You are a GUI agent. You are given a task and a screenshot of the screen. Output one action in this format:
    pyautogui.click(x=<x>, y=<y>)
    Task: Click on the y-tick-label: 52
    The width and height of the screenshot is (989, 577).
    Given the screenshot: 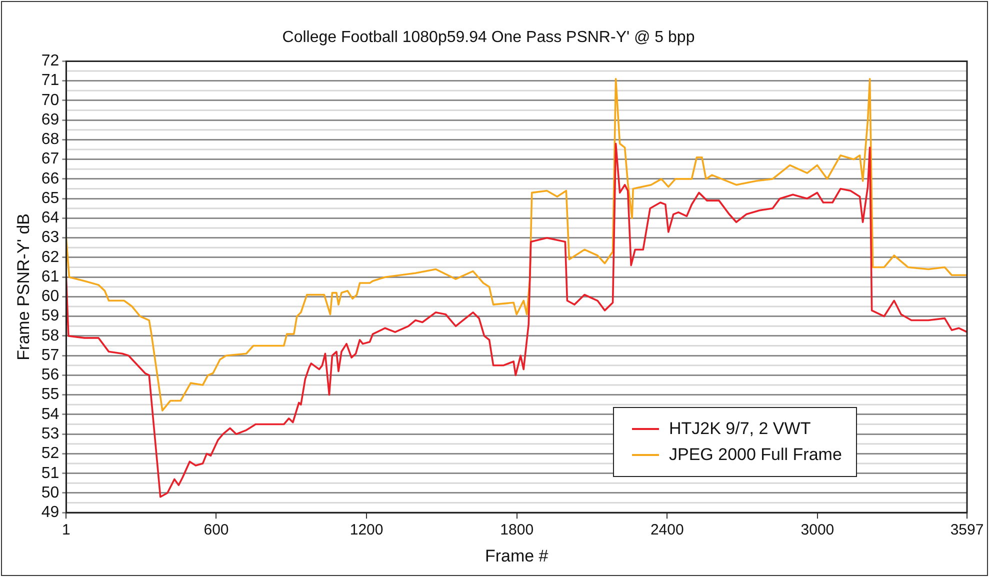 What is the action you would take?
    pyautogui.click(x=50, y=453)
    